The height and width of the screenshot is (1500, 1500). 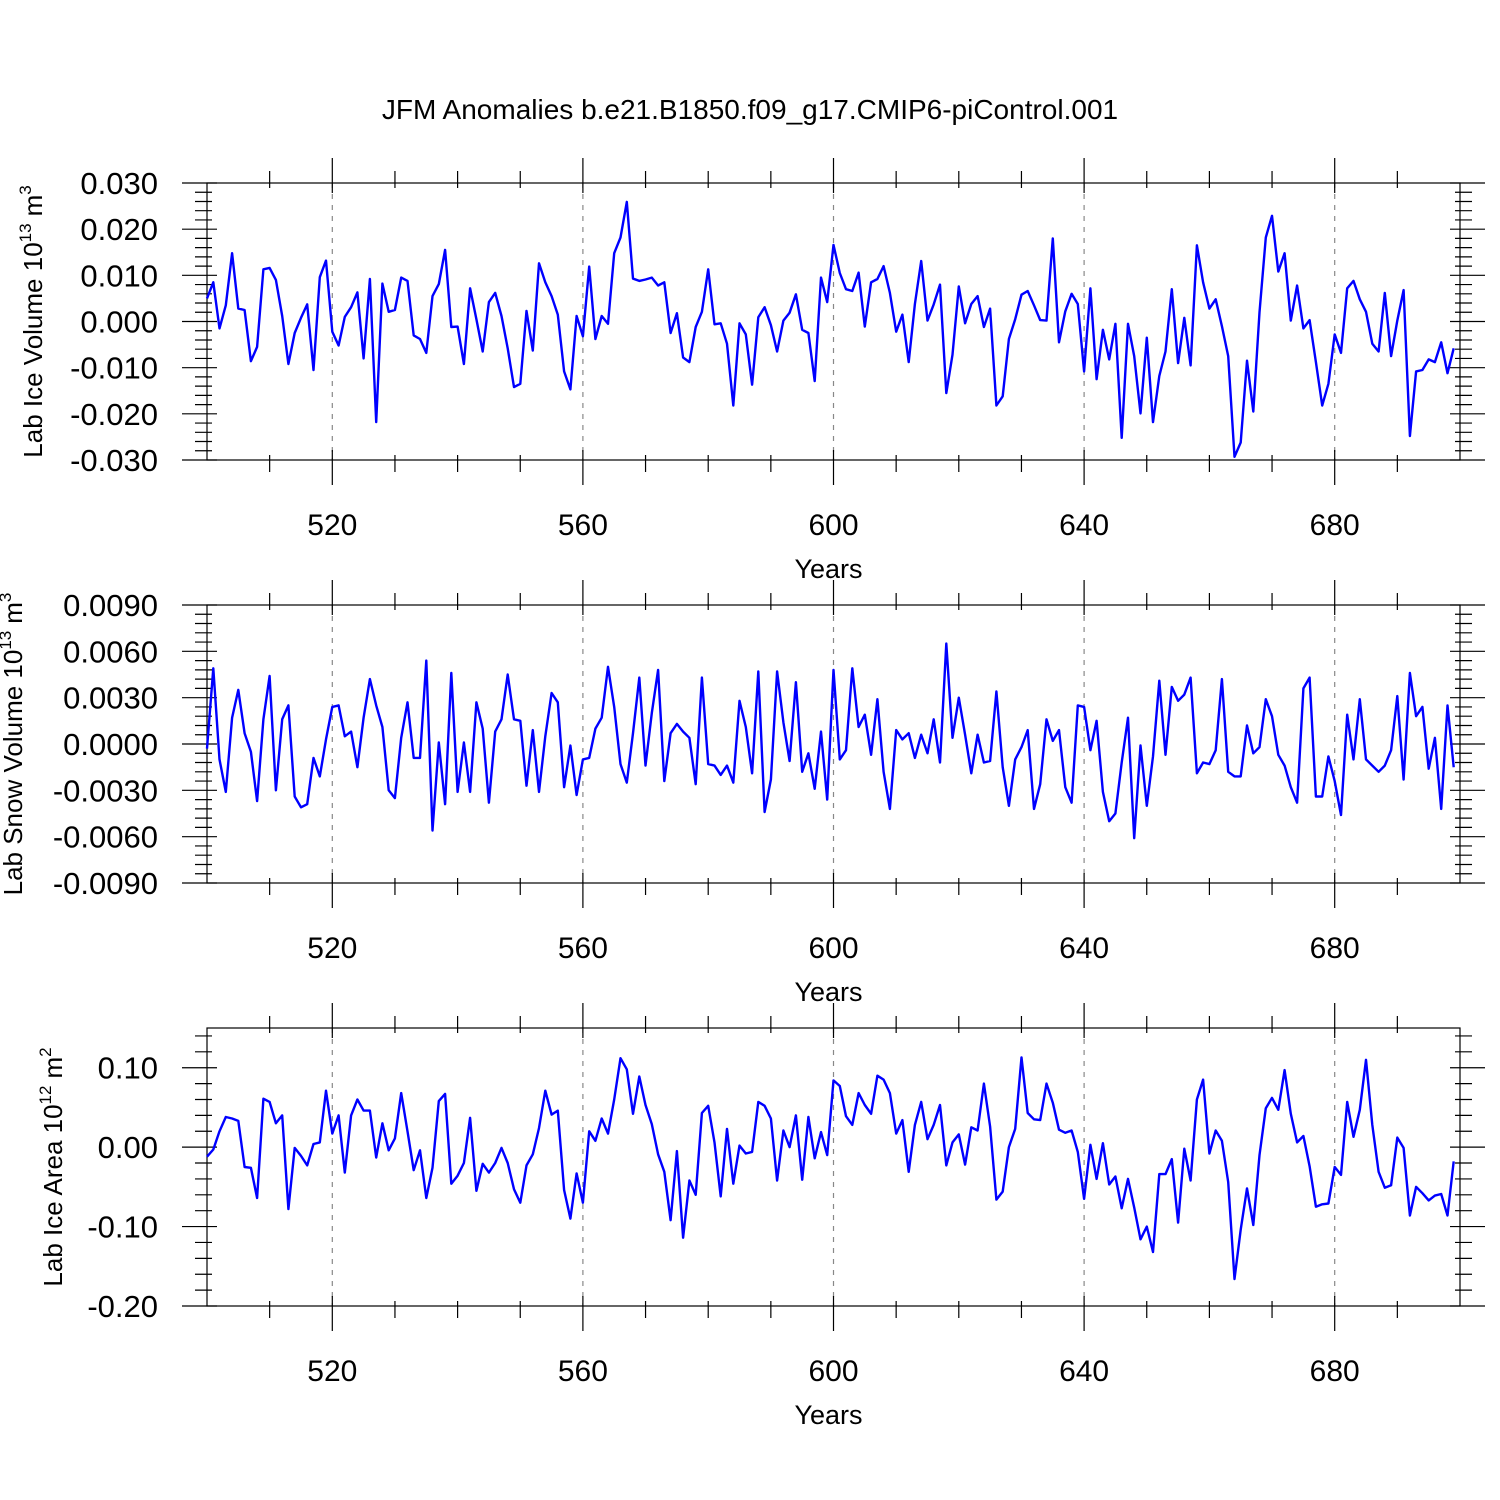 I want to click on ice-volume-x-axis-label: Years, so click(x=828, y=569).